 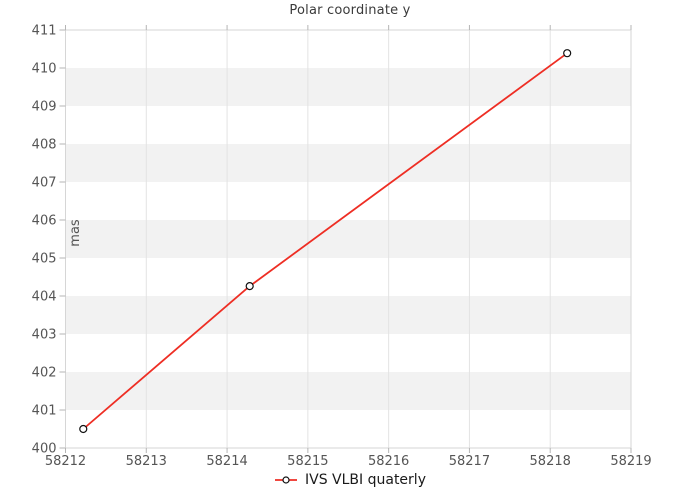 I want to click on y-tick-label: 408, so click(x=44, y=145).